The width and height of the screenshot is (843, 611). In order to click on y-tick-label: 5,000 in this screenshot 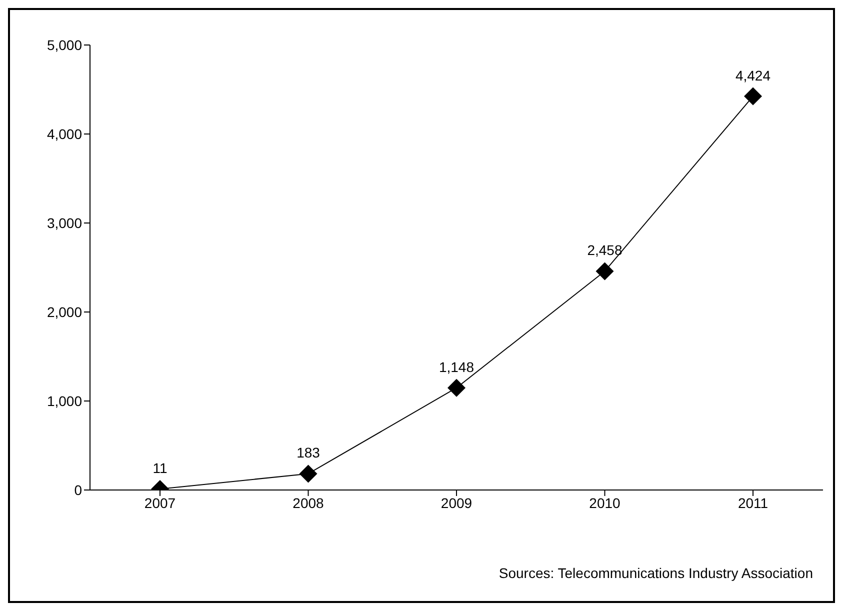, I will do `click(64, 44)`.